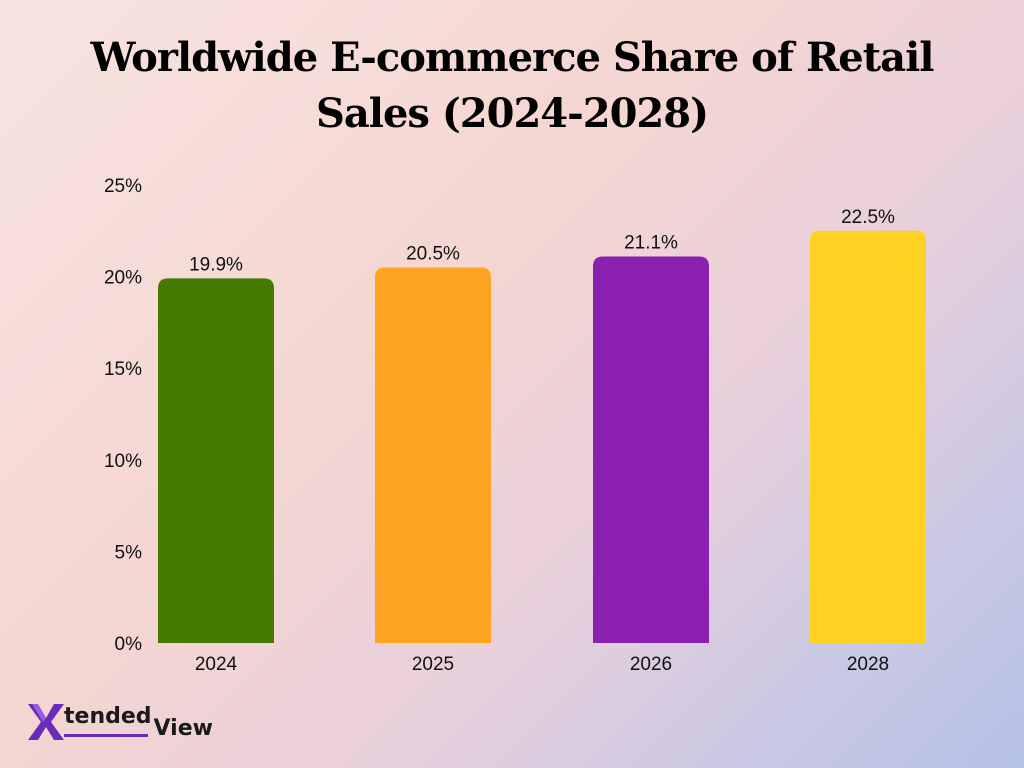 This screenshot has height=768, width=1024. I want to click on y-tick-label: 25%, so click(123, 186).